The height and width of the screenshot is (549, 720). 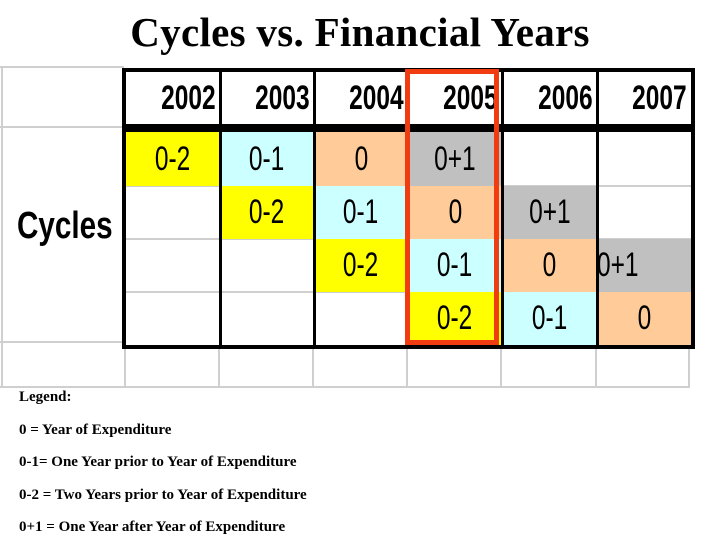 What do you see at coordinates (282, 97) in the screenshot?
I see `column-header-2003: 2003` at bounding box center [282, 97].